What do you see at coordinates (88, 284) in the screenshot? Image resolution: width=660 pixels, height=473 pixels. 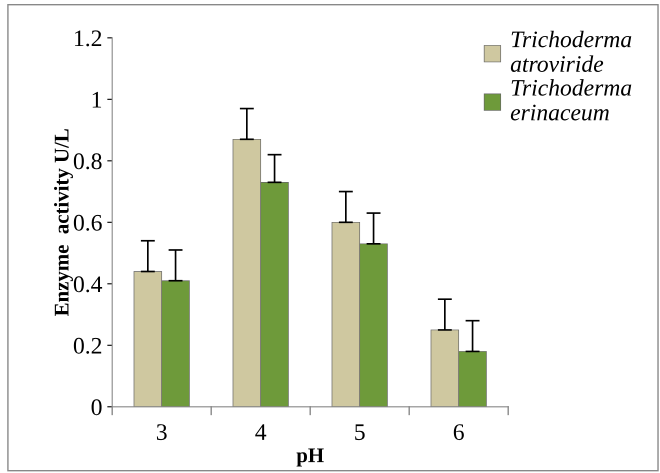 I see `y-tick-label: 0.4` at bounding box center [88, 284].